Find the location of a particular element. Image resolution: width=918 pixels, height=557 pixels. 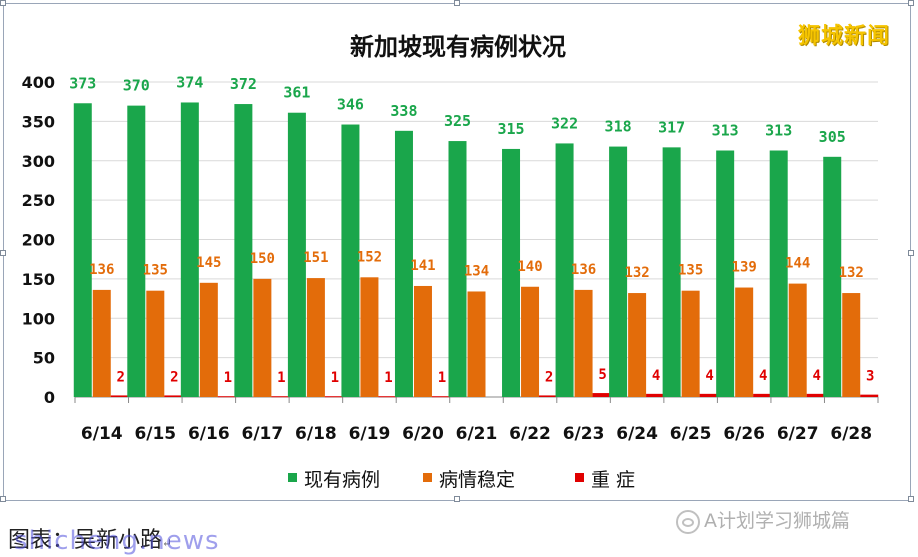

current-data-label: 322 is located at coordinates (564, 123).